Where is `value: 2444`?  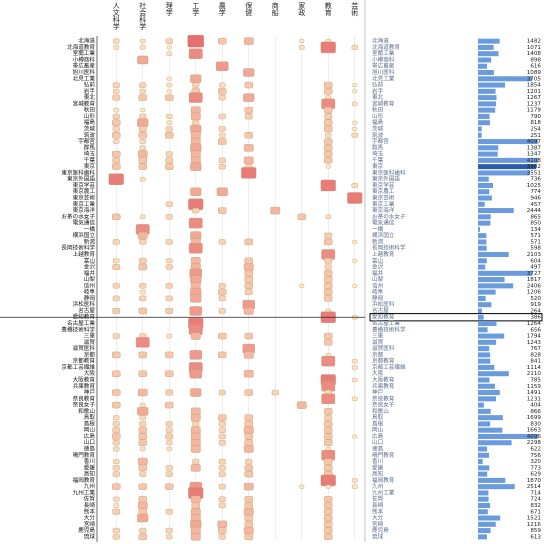 value: 2444 is located at coordinates (534, 211).